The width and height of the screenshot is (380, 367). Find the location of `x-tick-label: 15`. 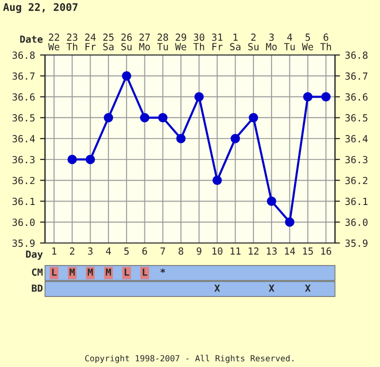

x-tick-label: 15 is located at coordinates (308, 251).